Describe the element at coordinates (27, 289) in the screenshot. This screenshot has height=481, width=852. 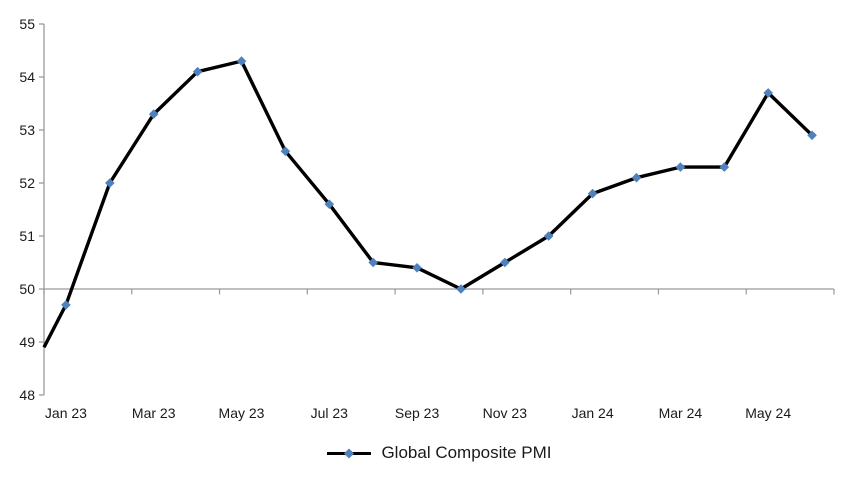
I see `y-tick-label: 50` at that location.